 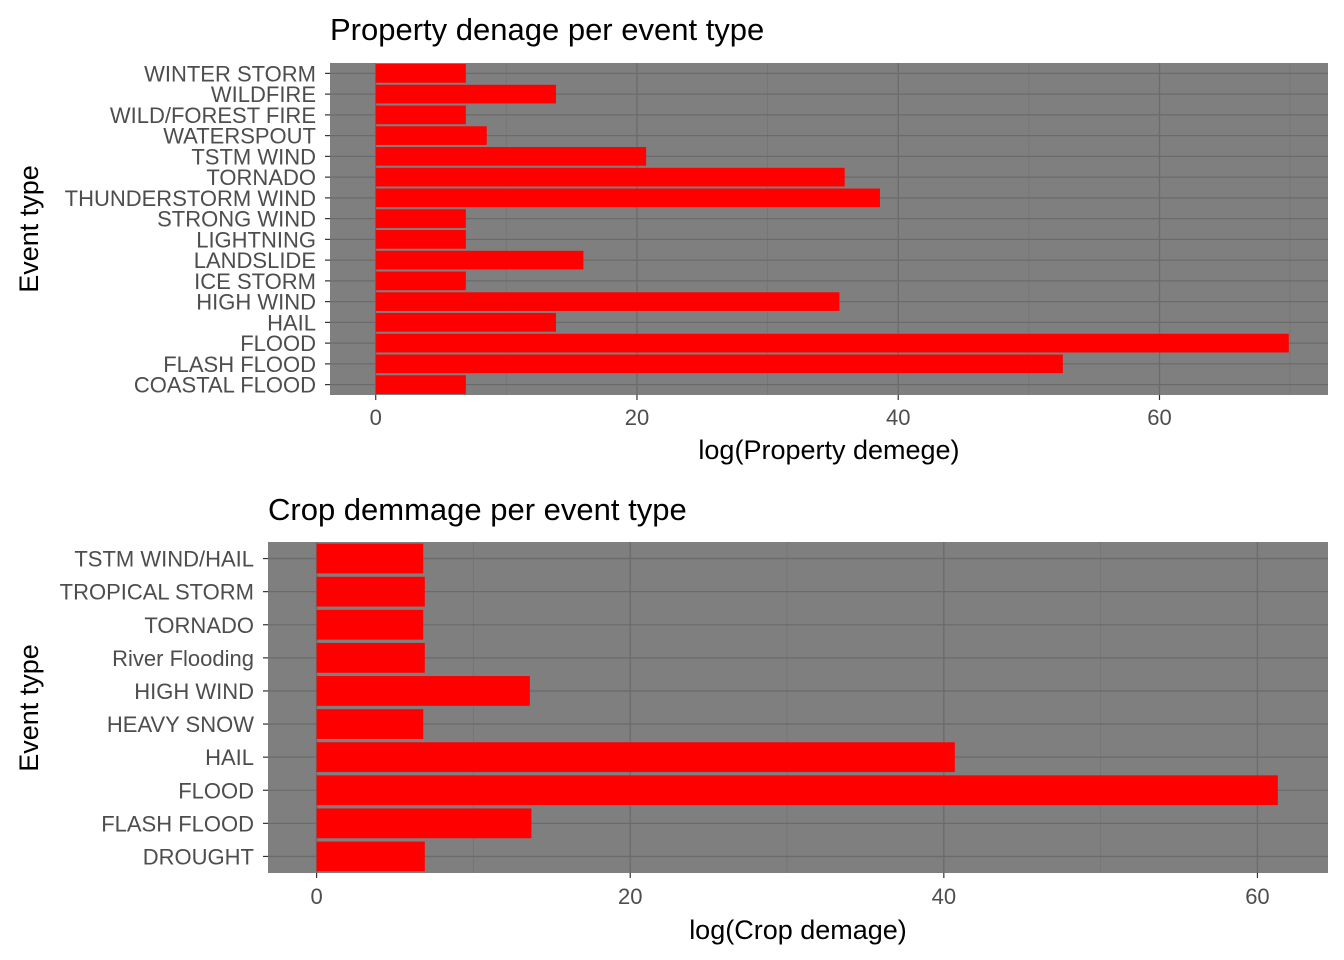 What do you see at coordinates (183, 658) in the screenshot?
I see `category-label: River Flooding` at bounding box center [183, 658].